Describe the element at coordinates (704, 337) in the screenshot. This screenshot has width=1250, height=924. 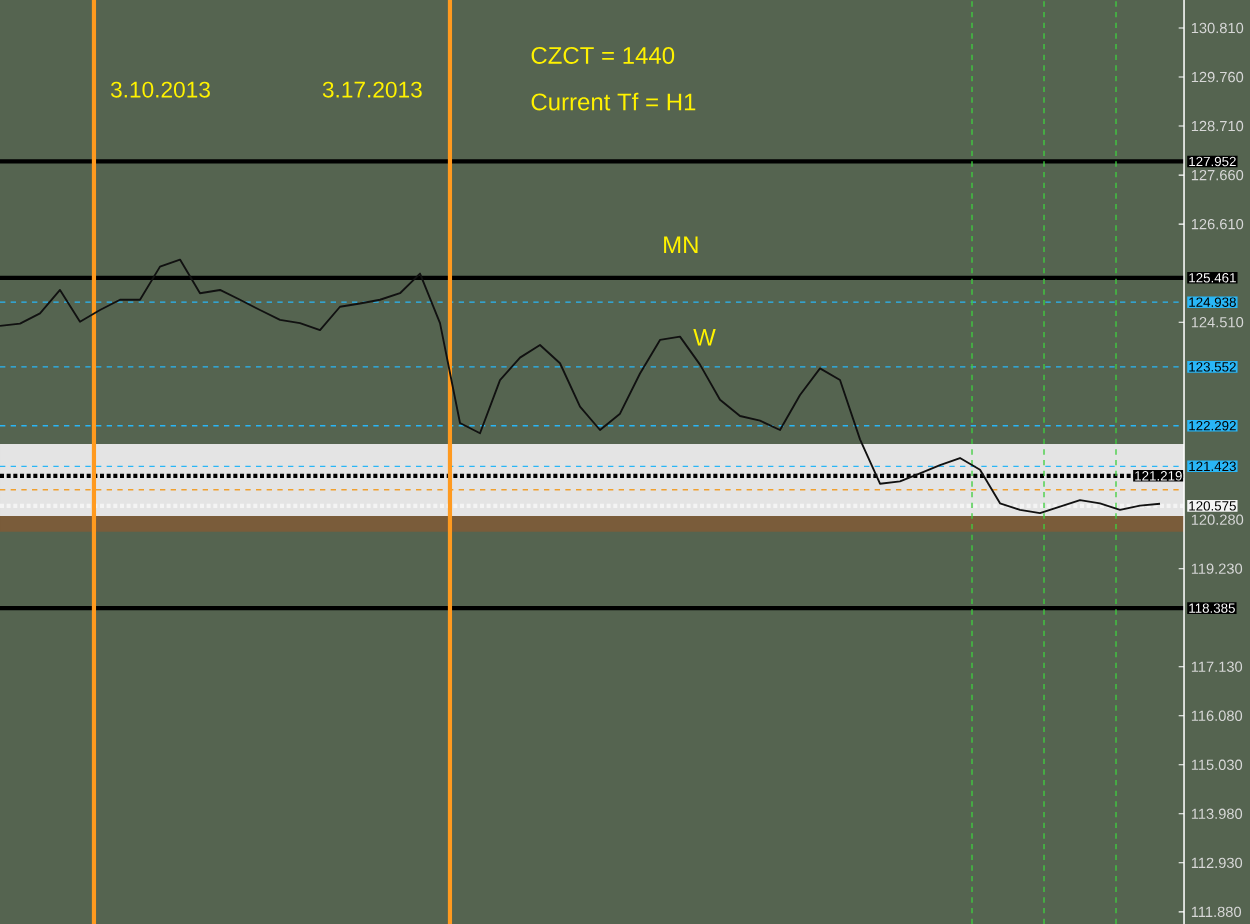
I see `annotation: W` at that location.